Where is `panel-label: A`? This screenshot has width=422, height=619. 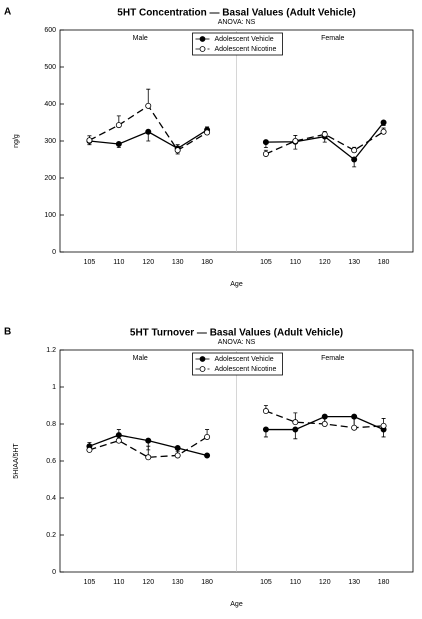 panel-label: A is located at coordinates (7, 12).